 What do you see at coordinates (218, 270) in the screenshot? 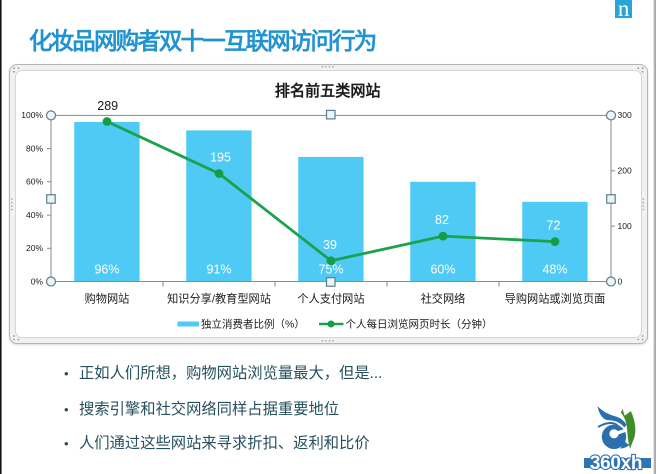
I see `svg-text: 91%` at bounding box center [218, 270].